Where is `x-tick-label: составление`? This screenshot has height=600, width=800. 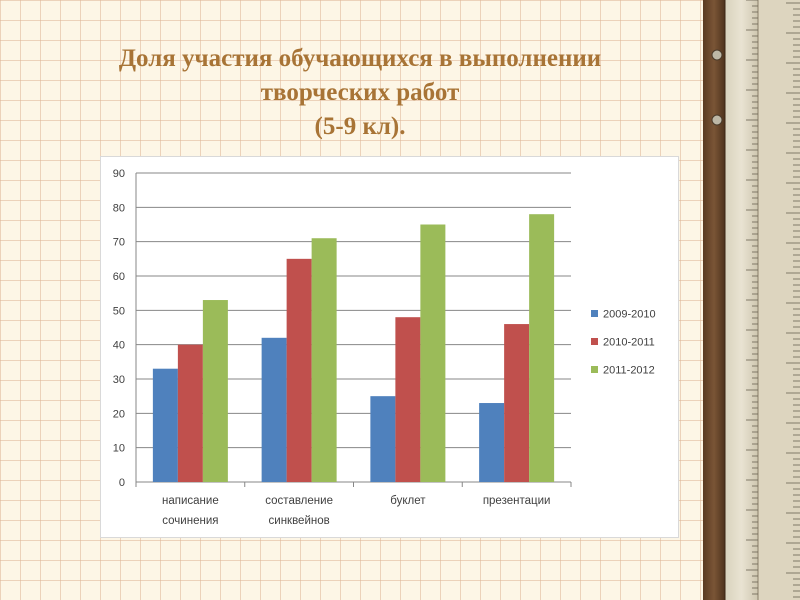 x-tick-label: составление is located at coordinates (299, 501).